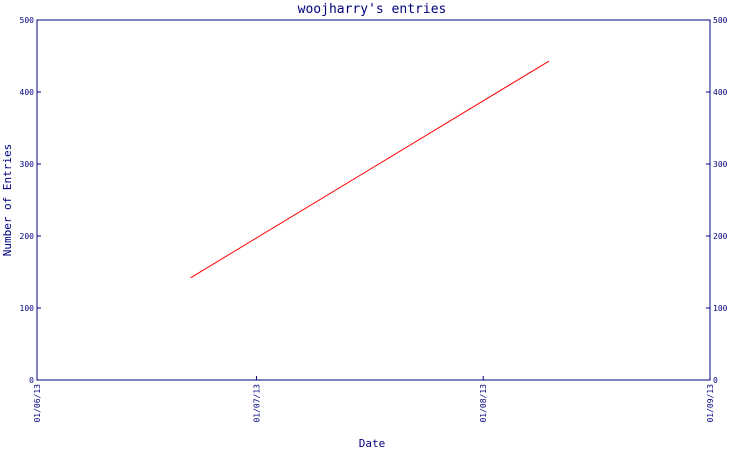 The width and height of the screenshot is (750, 450). Describe the element at coordinates (720, 236) in the screenshot. I see `y-tick-label-right: 200` at that location.